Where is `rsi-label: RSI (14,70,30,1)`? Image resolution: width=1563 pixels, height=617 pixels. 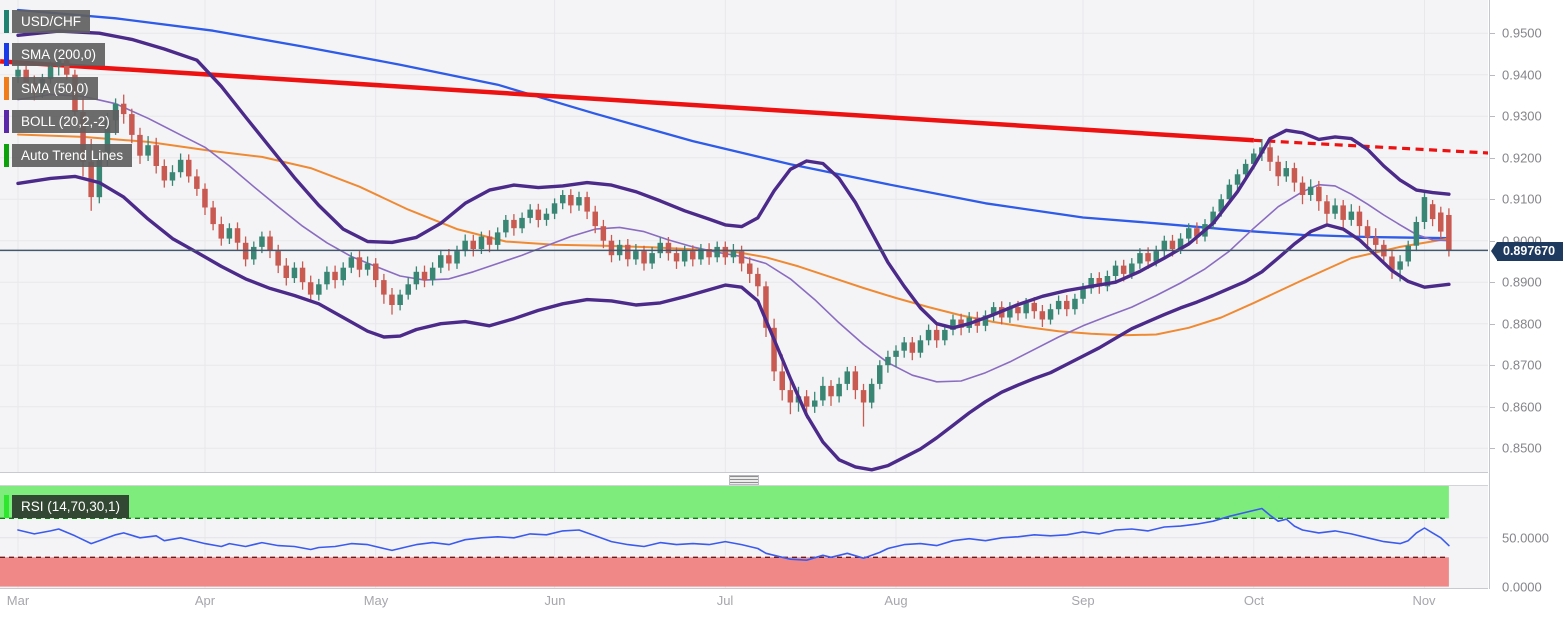
rsi-label: RSI (14,70,30,1) is located at coordinates (71, 506).